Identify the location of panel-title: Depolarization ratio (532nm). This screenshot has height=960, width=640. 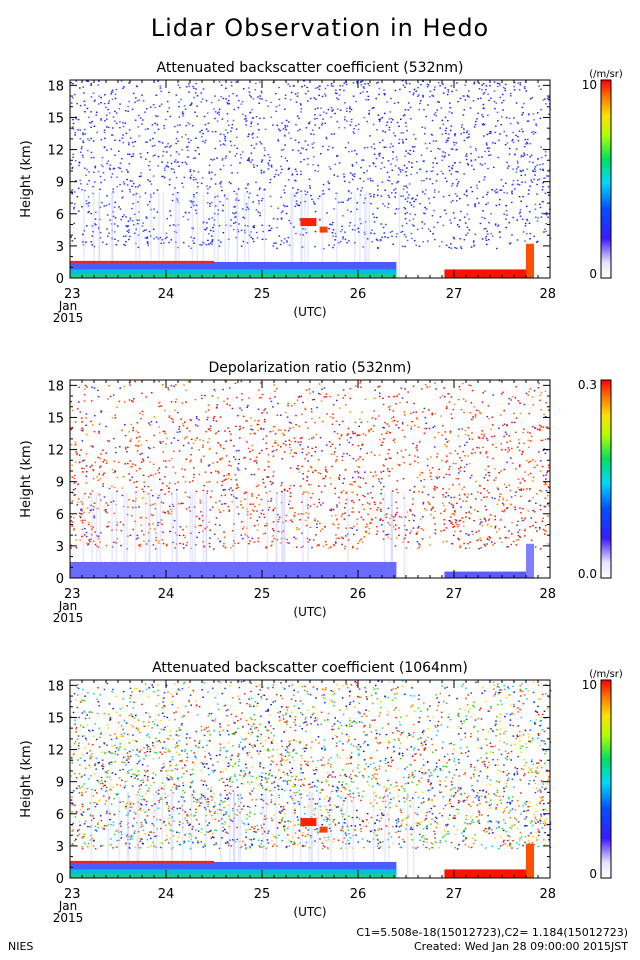
(309, 368).